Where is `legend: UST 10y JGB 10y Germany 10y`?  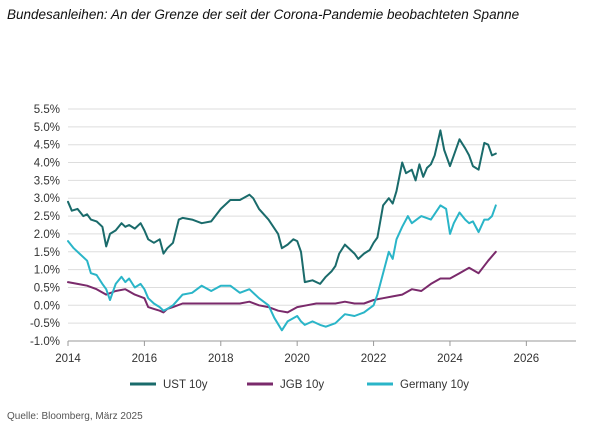
legend: UST 10y JGB 10y Germany 10y is located at coordinates (299, 385).